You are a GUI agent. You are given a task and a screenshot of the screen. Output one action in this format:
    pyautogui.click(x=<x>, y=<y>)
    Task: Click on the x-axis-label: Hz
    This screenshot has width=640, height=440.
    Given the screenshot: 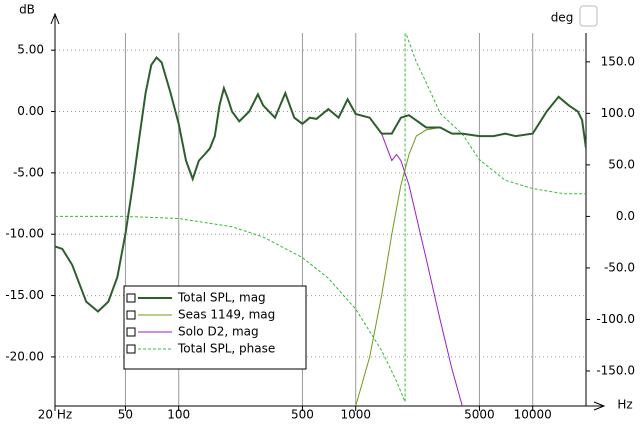 What is the action you would take?
    pyautogui.click(x=624, y=405)
    